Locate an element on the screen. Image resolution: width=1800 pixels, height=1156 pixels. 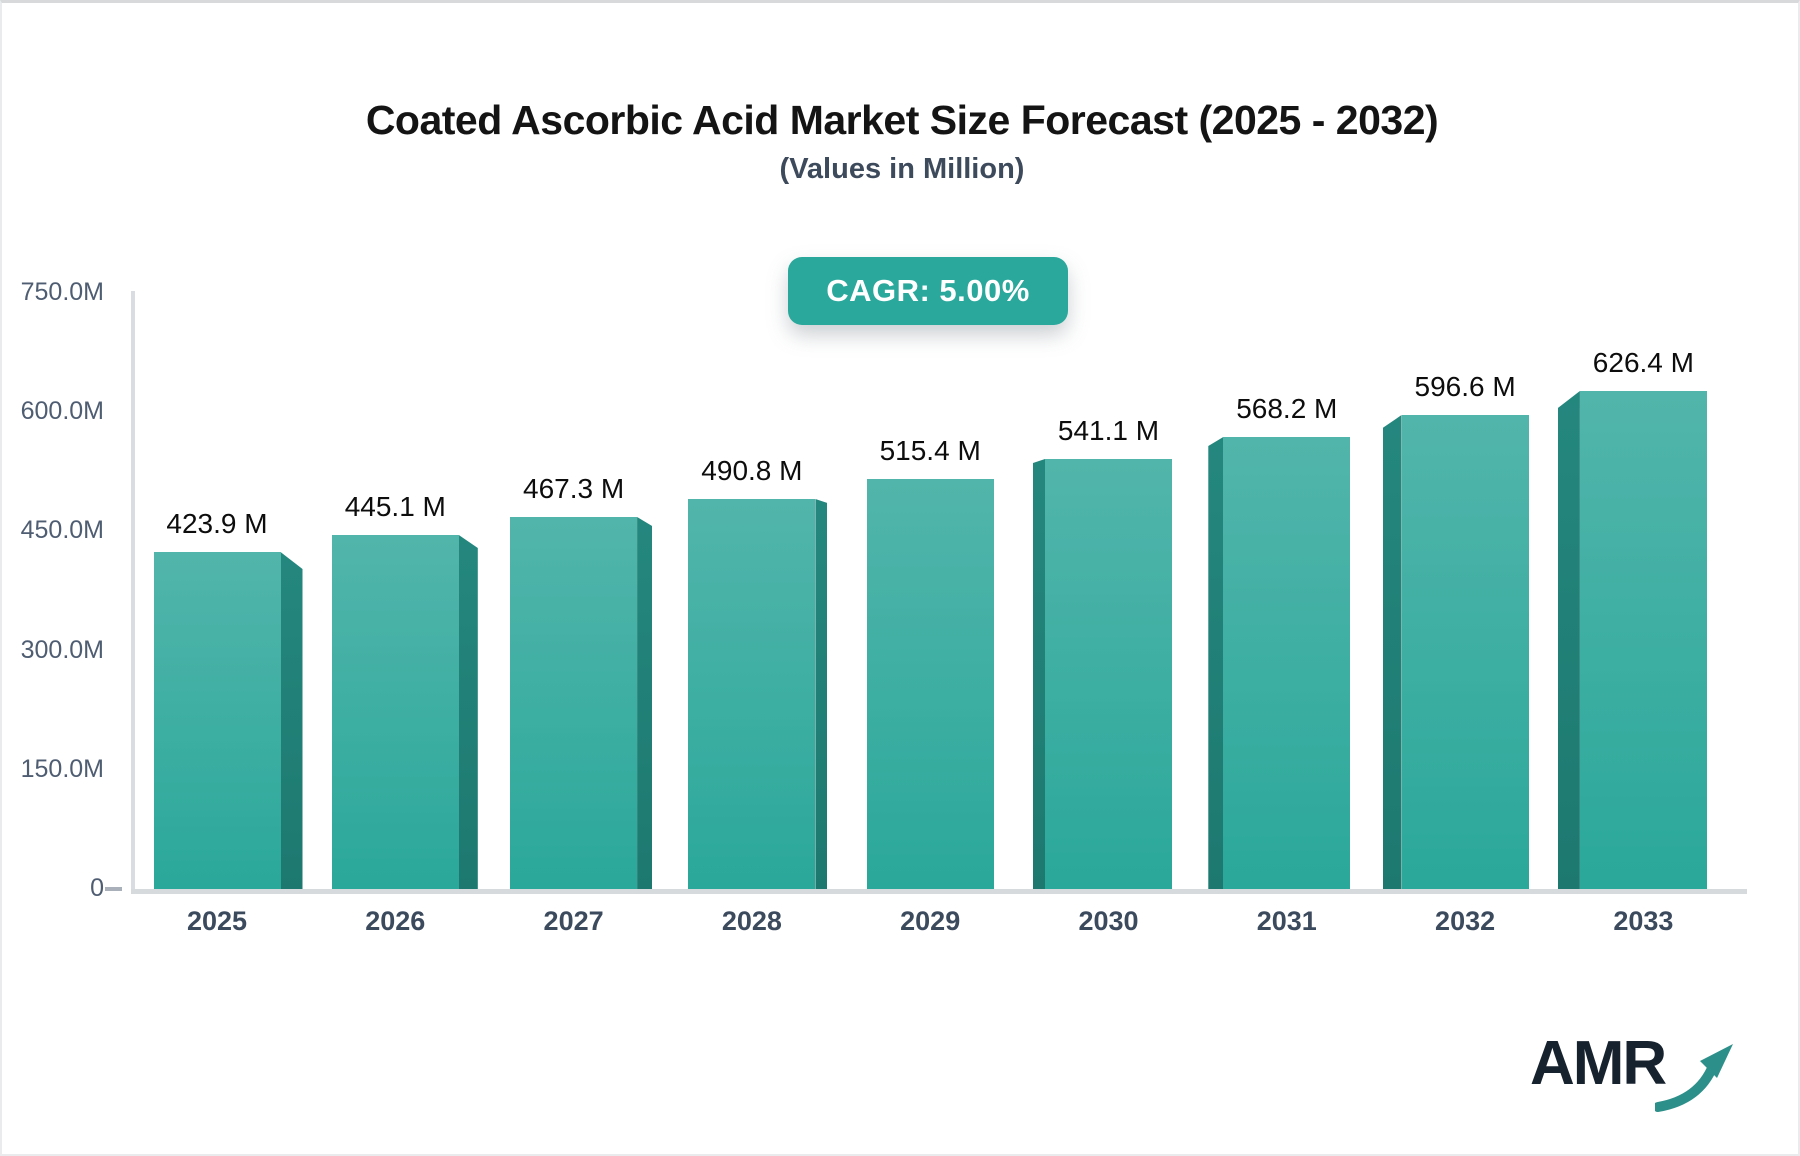
x-axis-tick-label: 2031 is located at coordinates (1286, 921).